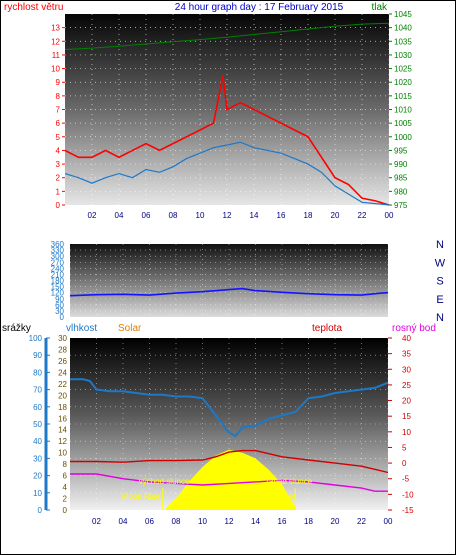 This screenshot has width=456, height=555. I want to click on time-tick-label: 06, so click(146, 215).